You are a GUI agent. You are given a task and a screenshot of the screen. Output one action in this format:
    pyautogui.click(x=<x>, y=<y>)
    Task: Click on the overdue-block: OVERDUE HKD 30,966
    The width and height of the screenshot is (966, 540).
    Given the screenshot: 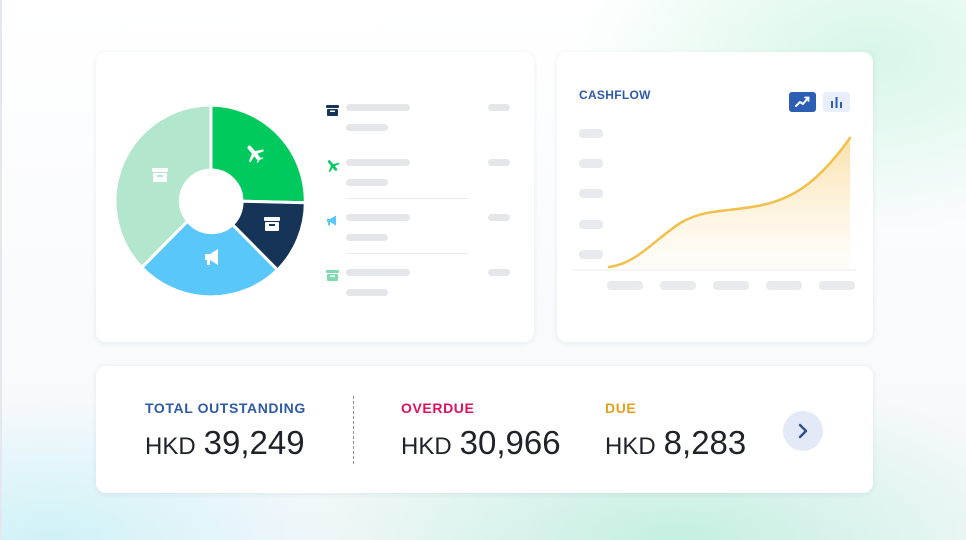 What is the action you would take?
    pyautogui.click(x=481, y=431)
    